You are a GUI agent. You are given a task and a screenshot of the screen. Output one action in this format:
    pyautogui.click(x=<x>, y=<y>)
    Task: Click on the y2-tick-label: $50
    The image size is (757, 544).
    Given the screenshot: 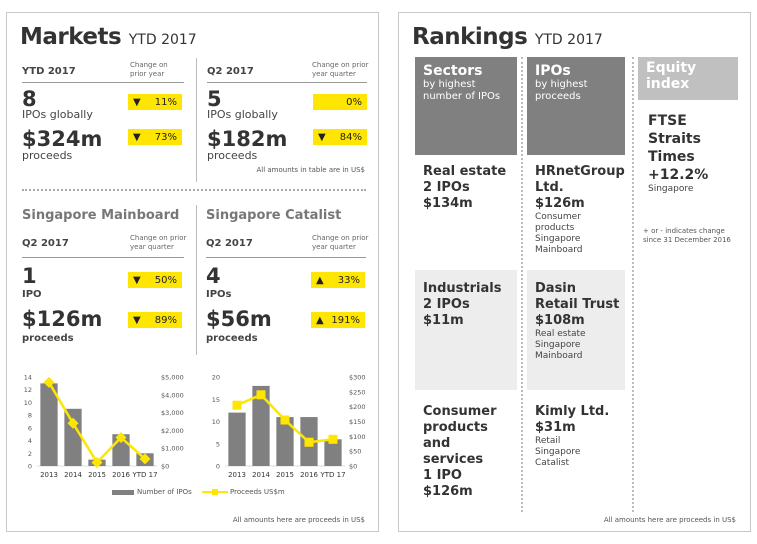 What is the action you would take?
    pyautogui.click(x=355, y=452)
    